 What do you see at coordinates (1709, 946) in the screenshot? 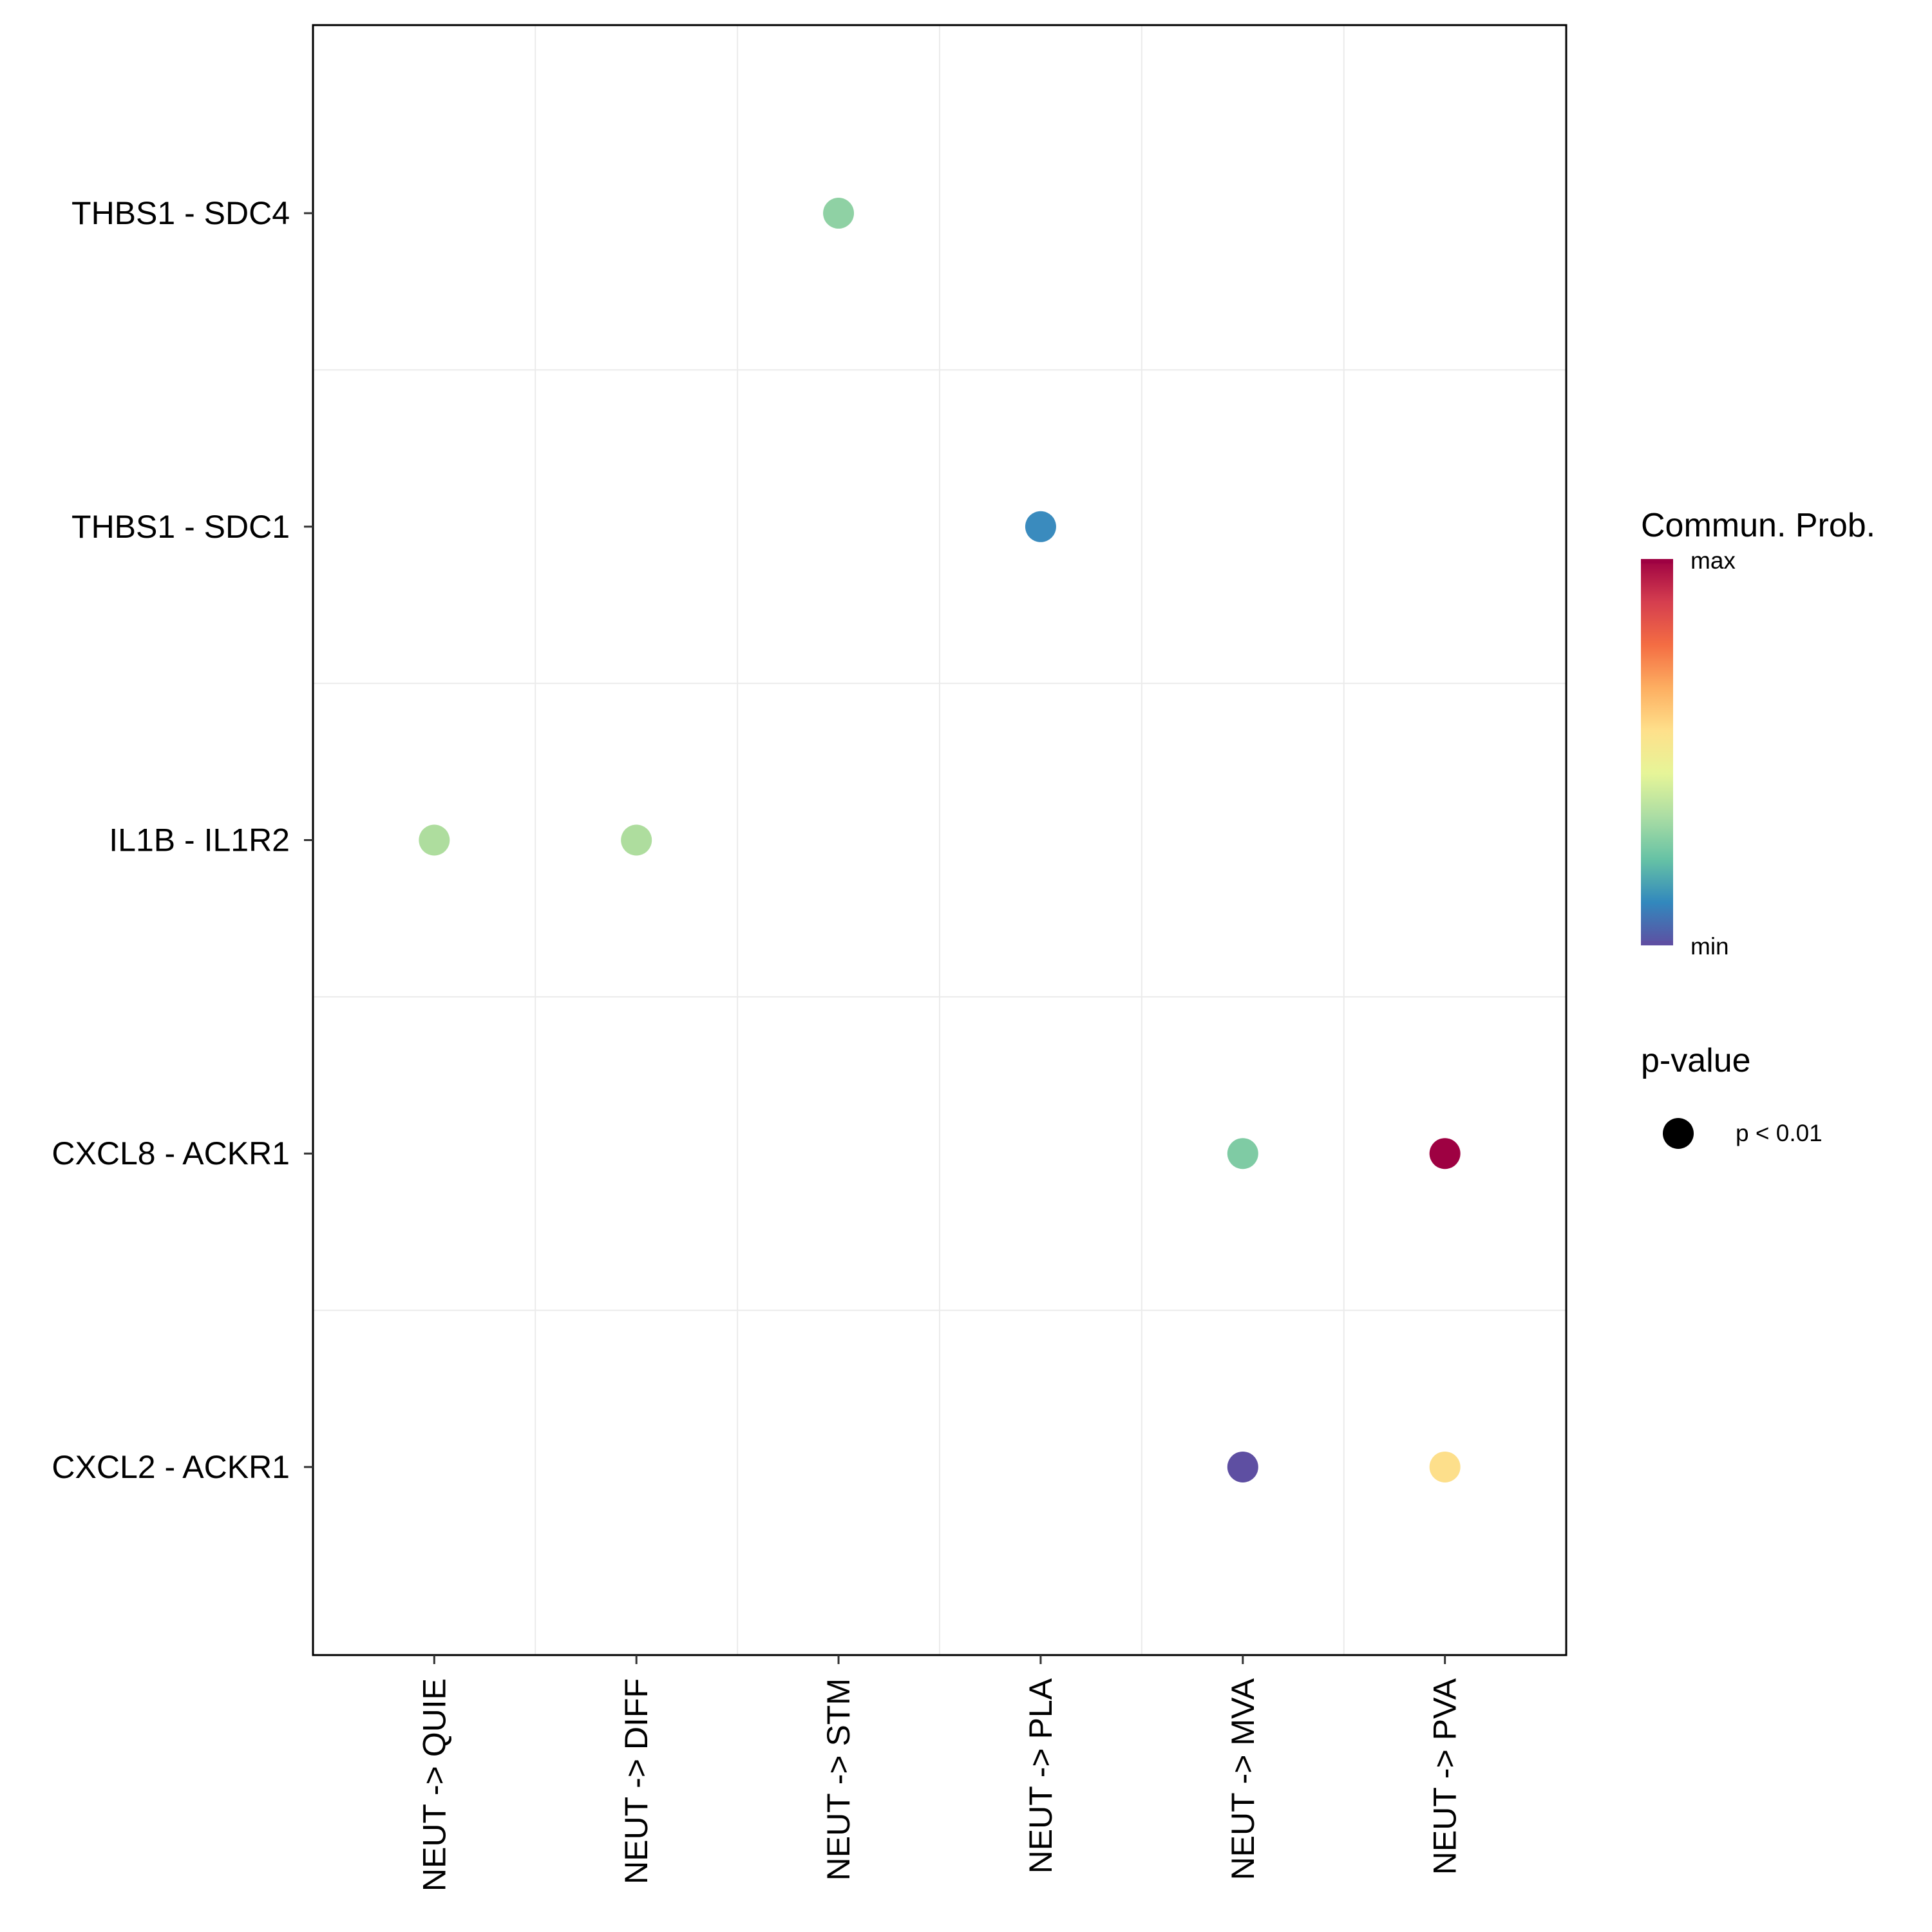
I see `colorbar-min-label: min` at bounding box center [1709, 946].